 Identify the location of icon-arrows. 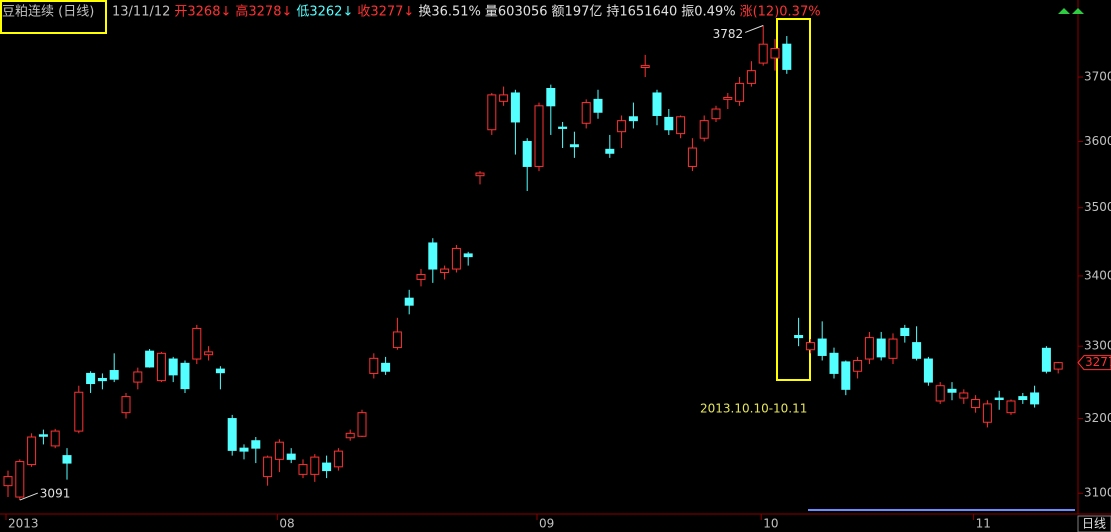
(1071, 11).